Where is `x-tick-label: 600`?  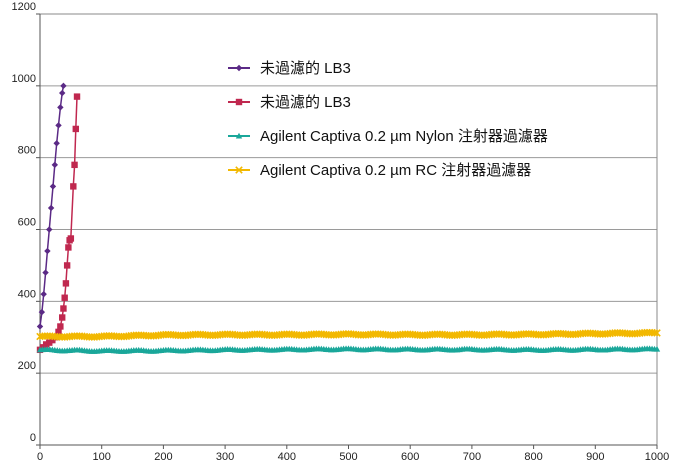
x-tick-label: 600 is located at coordinates (410, 457).